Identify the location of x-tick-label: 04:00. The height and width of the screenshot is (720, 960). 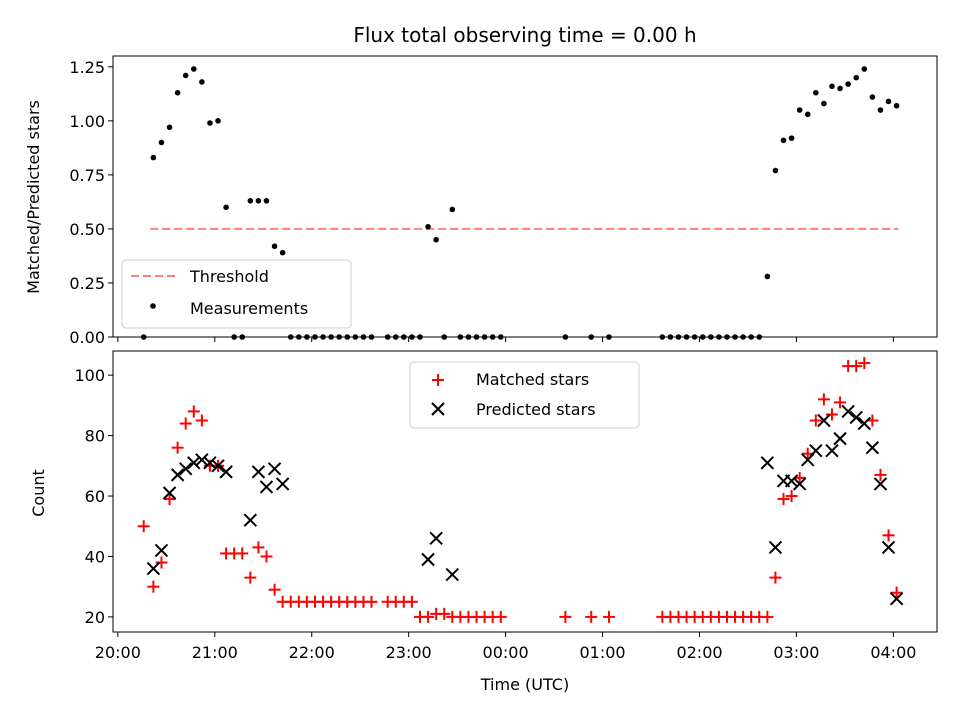
(893, 652).